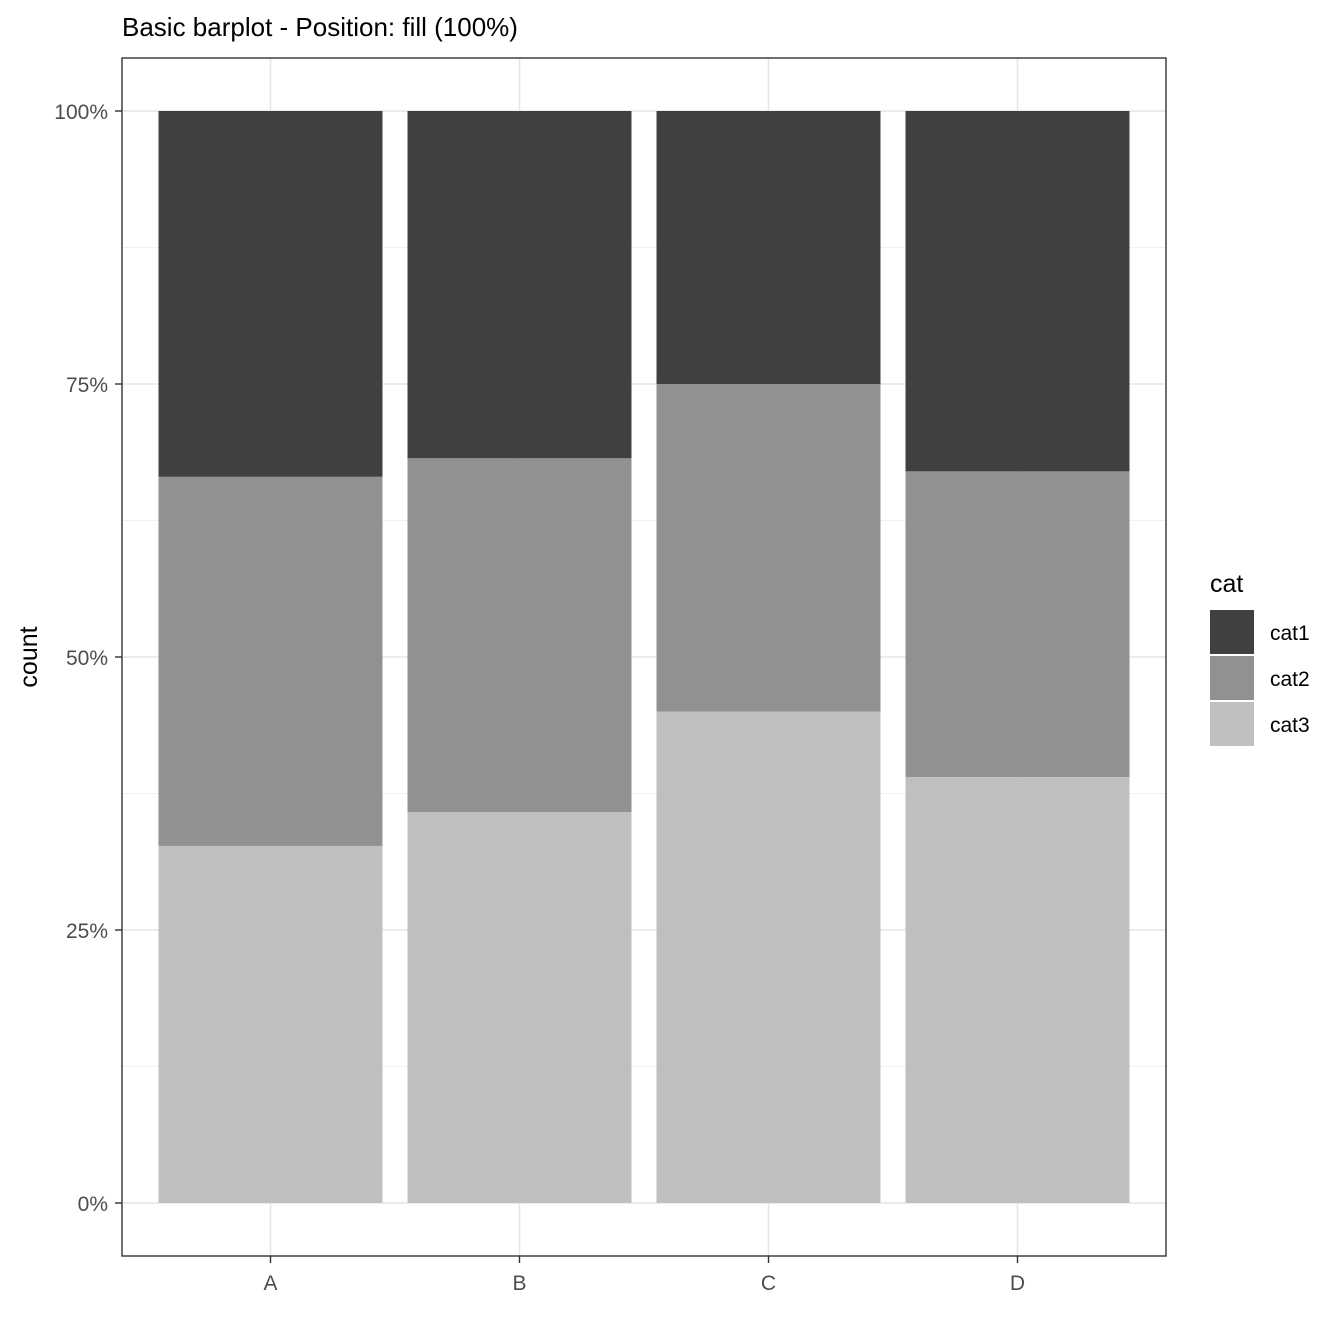 The image size is (1344, 1344). Describe the element at coordinates (1017, 990) in the screenshot. I see `bar-D-cat3` at that location.